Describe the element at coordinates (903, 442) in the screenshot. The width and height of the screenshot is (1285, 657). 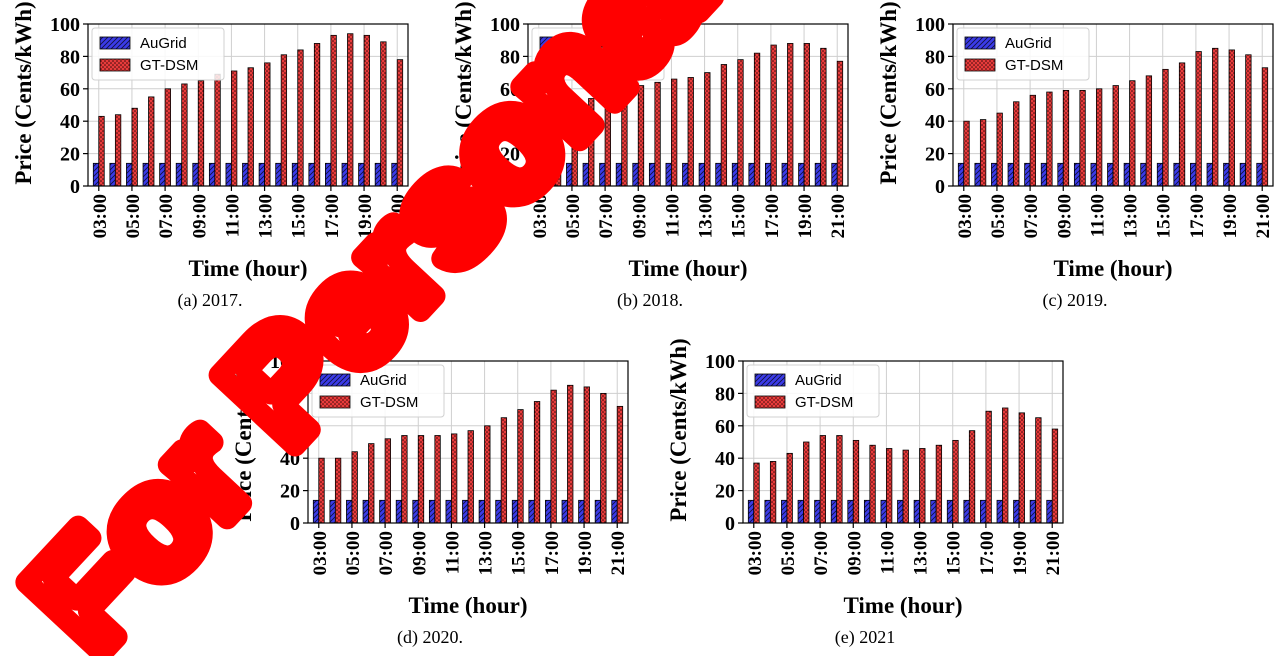
I see `plot-frame` at that location.